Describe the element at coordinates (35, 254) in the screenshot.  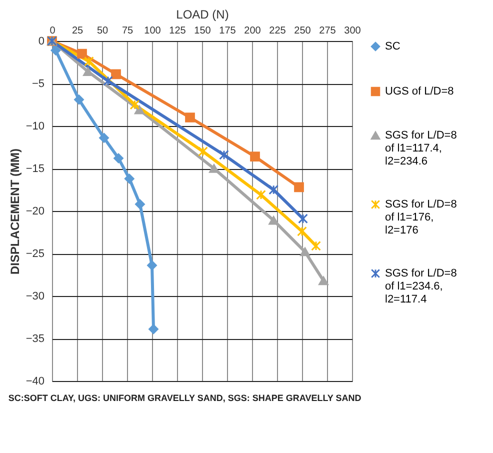
I see `y-tick-label: −25` at that location.